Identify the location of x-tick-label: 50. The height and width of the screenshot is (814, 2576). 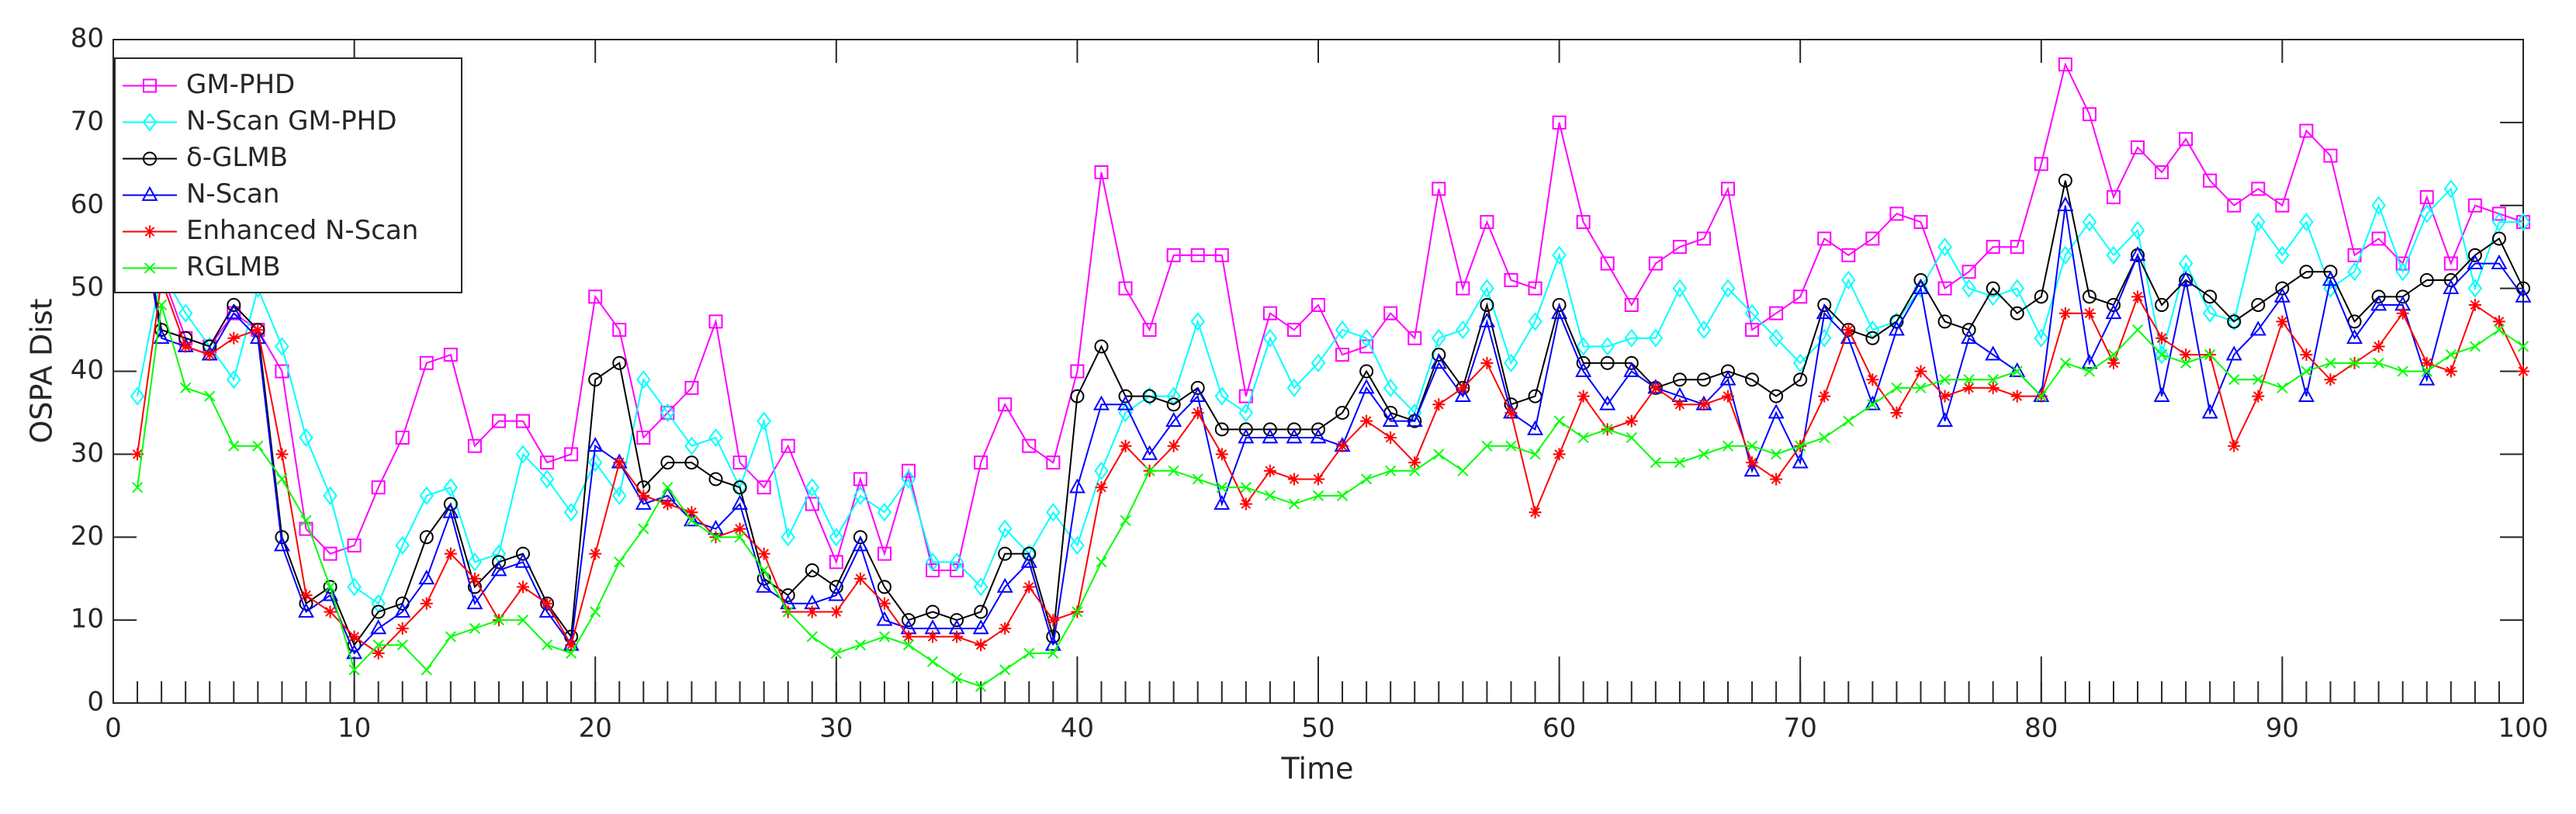
(1318, 728).